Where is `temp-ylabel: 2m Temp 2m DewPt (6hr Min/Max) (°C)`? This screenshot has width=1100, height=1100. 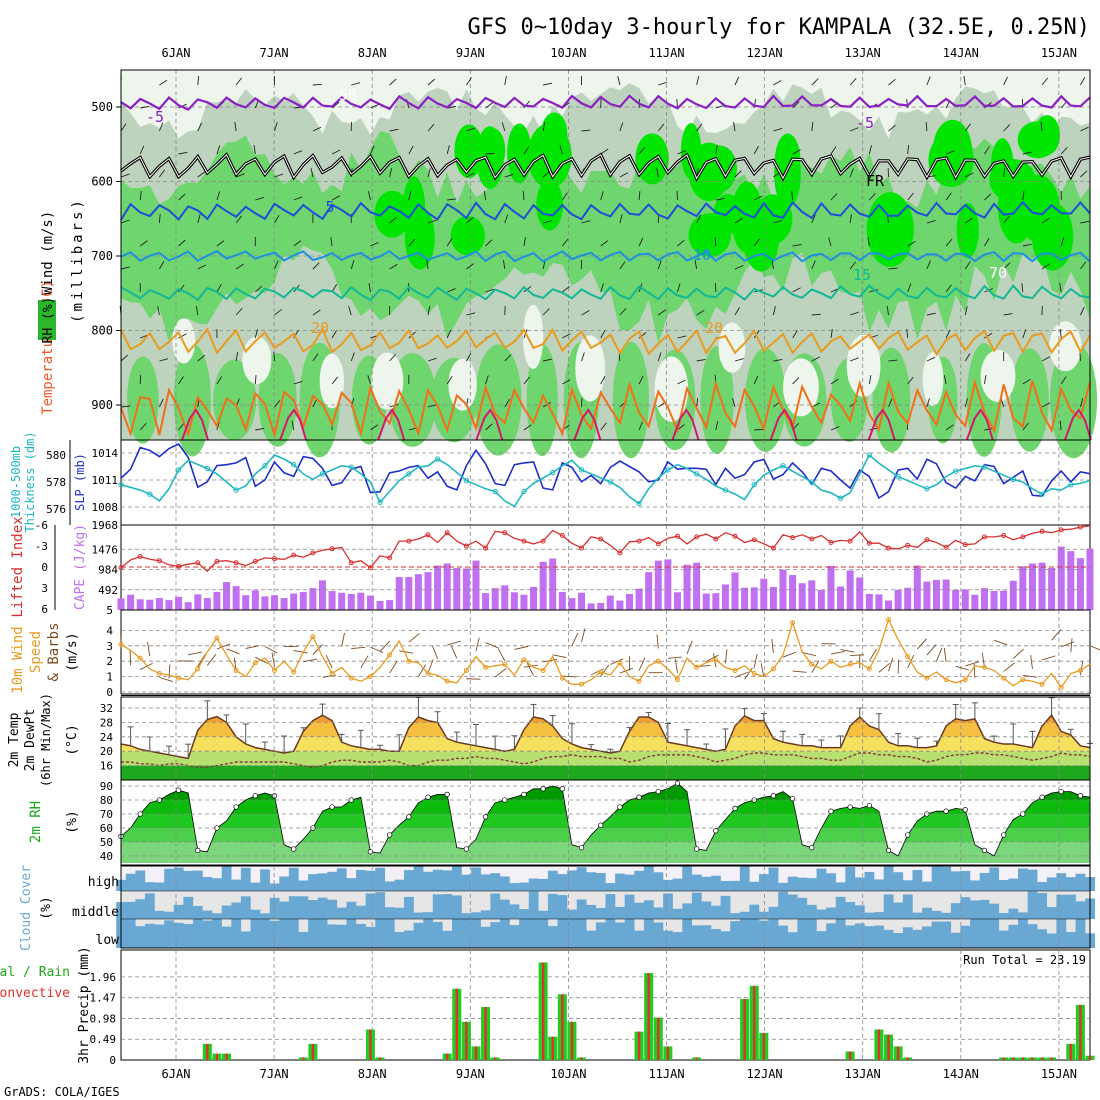
temp-ylabel: 2m Temp 2m DewPt (6hr Min/Max) (°C) is located at coordinates (43, 740).